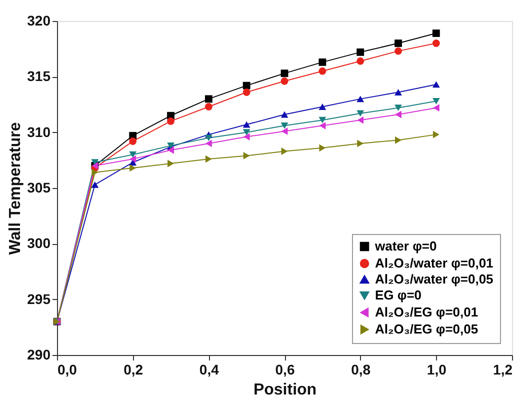 This screenshot has width=527, height=403. Describe the element at coordinates (434, 279) in the screenshot. I see `legend-label: Al₂O₃/water φ=0,05` at that location.